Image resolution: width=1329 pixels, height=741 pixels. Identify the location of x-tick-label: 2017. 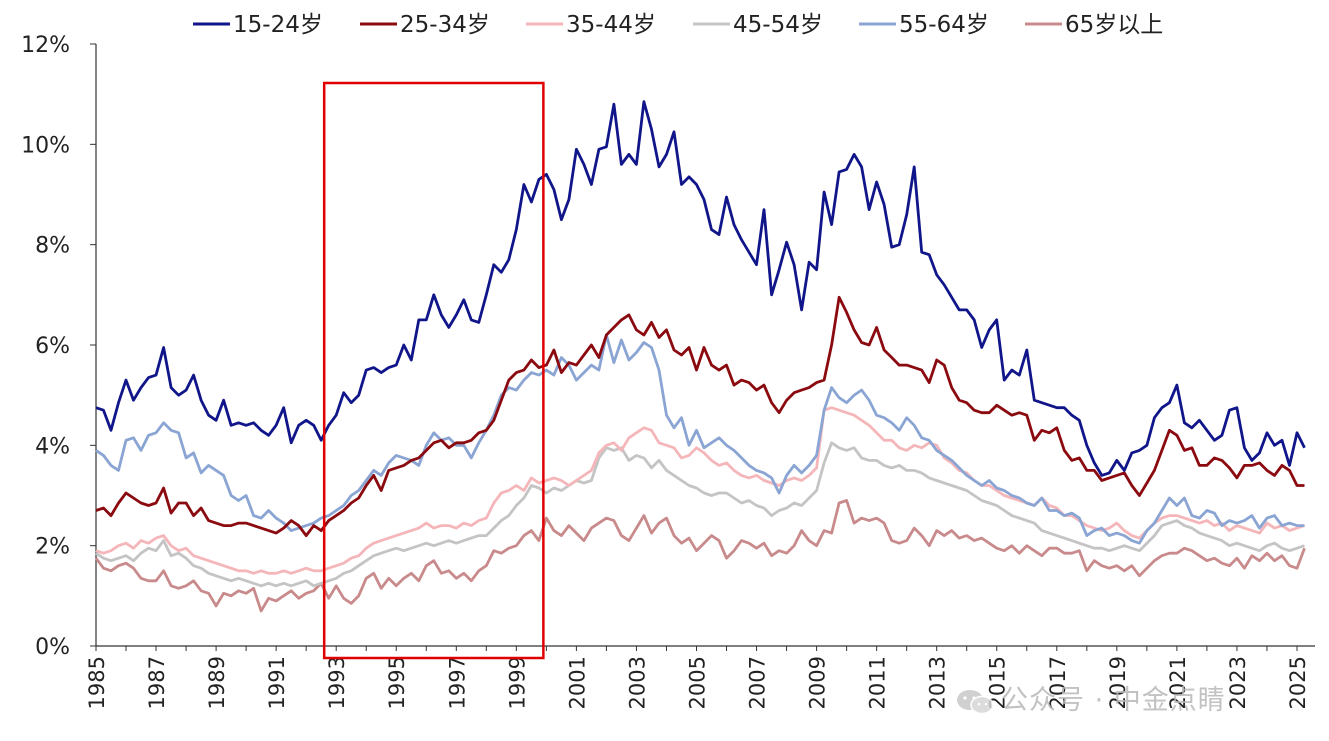
(1058, 682).